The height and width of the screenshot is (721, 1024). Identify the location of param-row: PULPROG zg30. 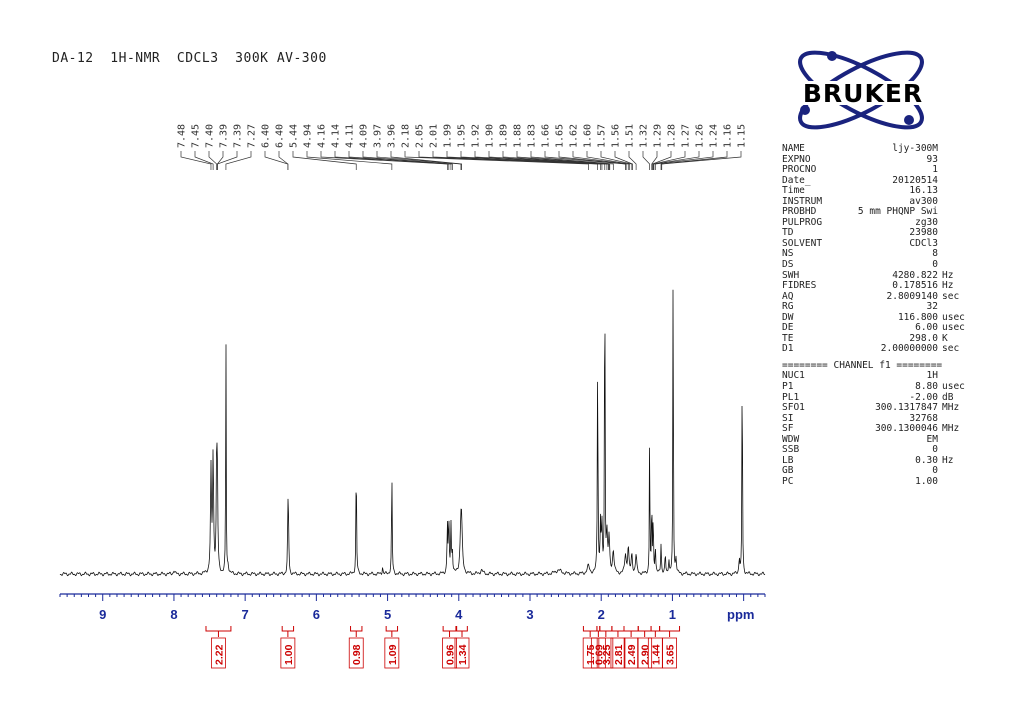
(880, 222).